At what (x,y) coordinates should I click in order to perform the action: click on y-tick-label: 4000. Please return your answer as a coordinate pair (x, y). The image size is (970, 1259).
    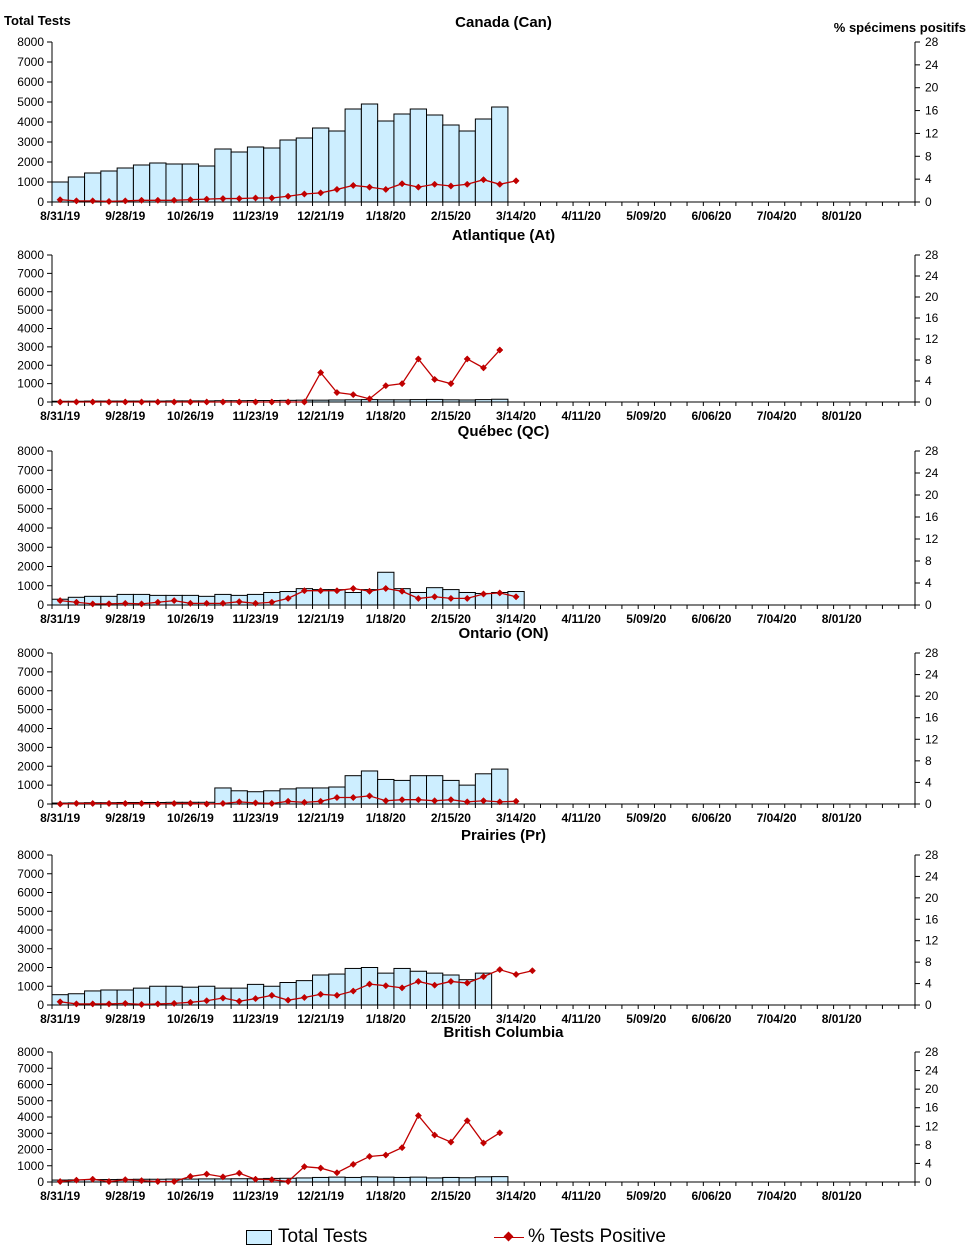
    Looking at the image, I should click on (30, 122).